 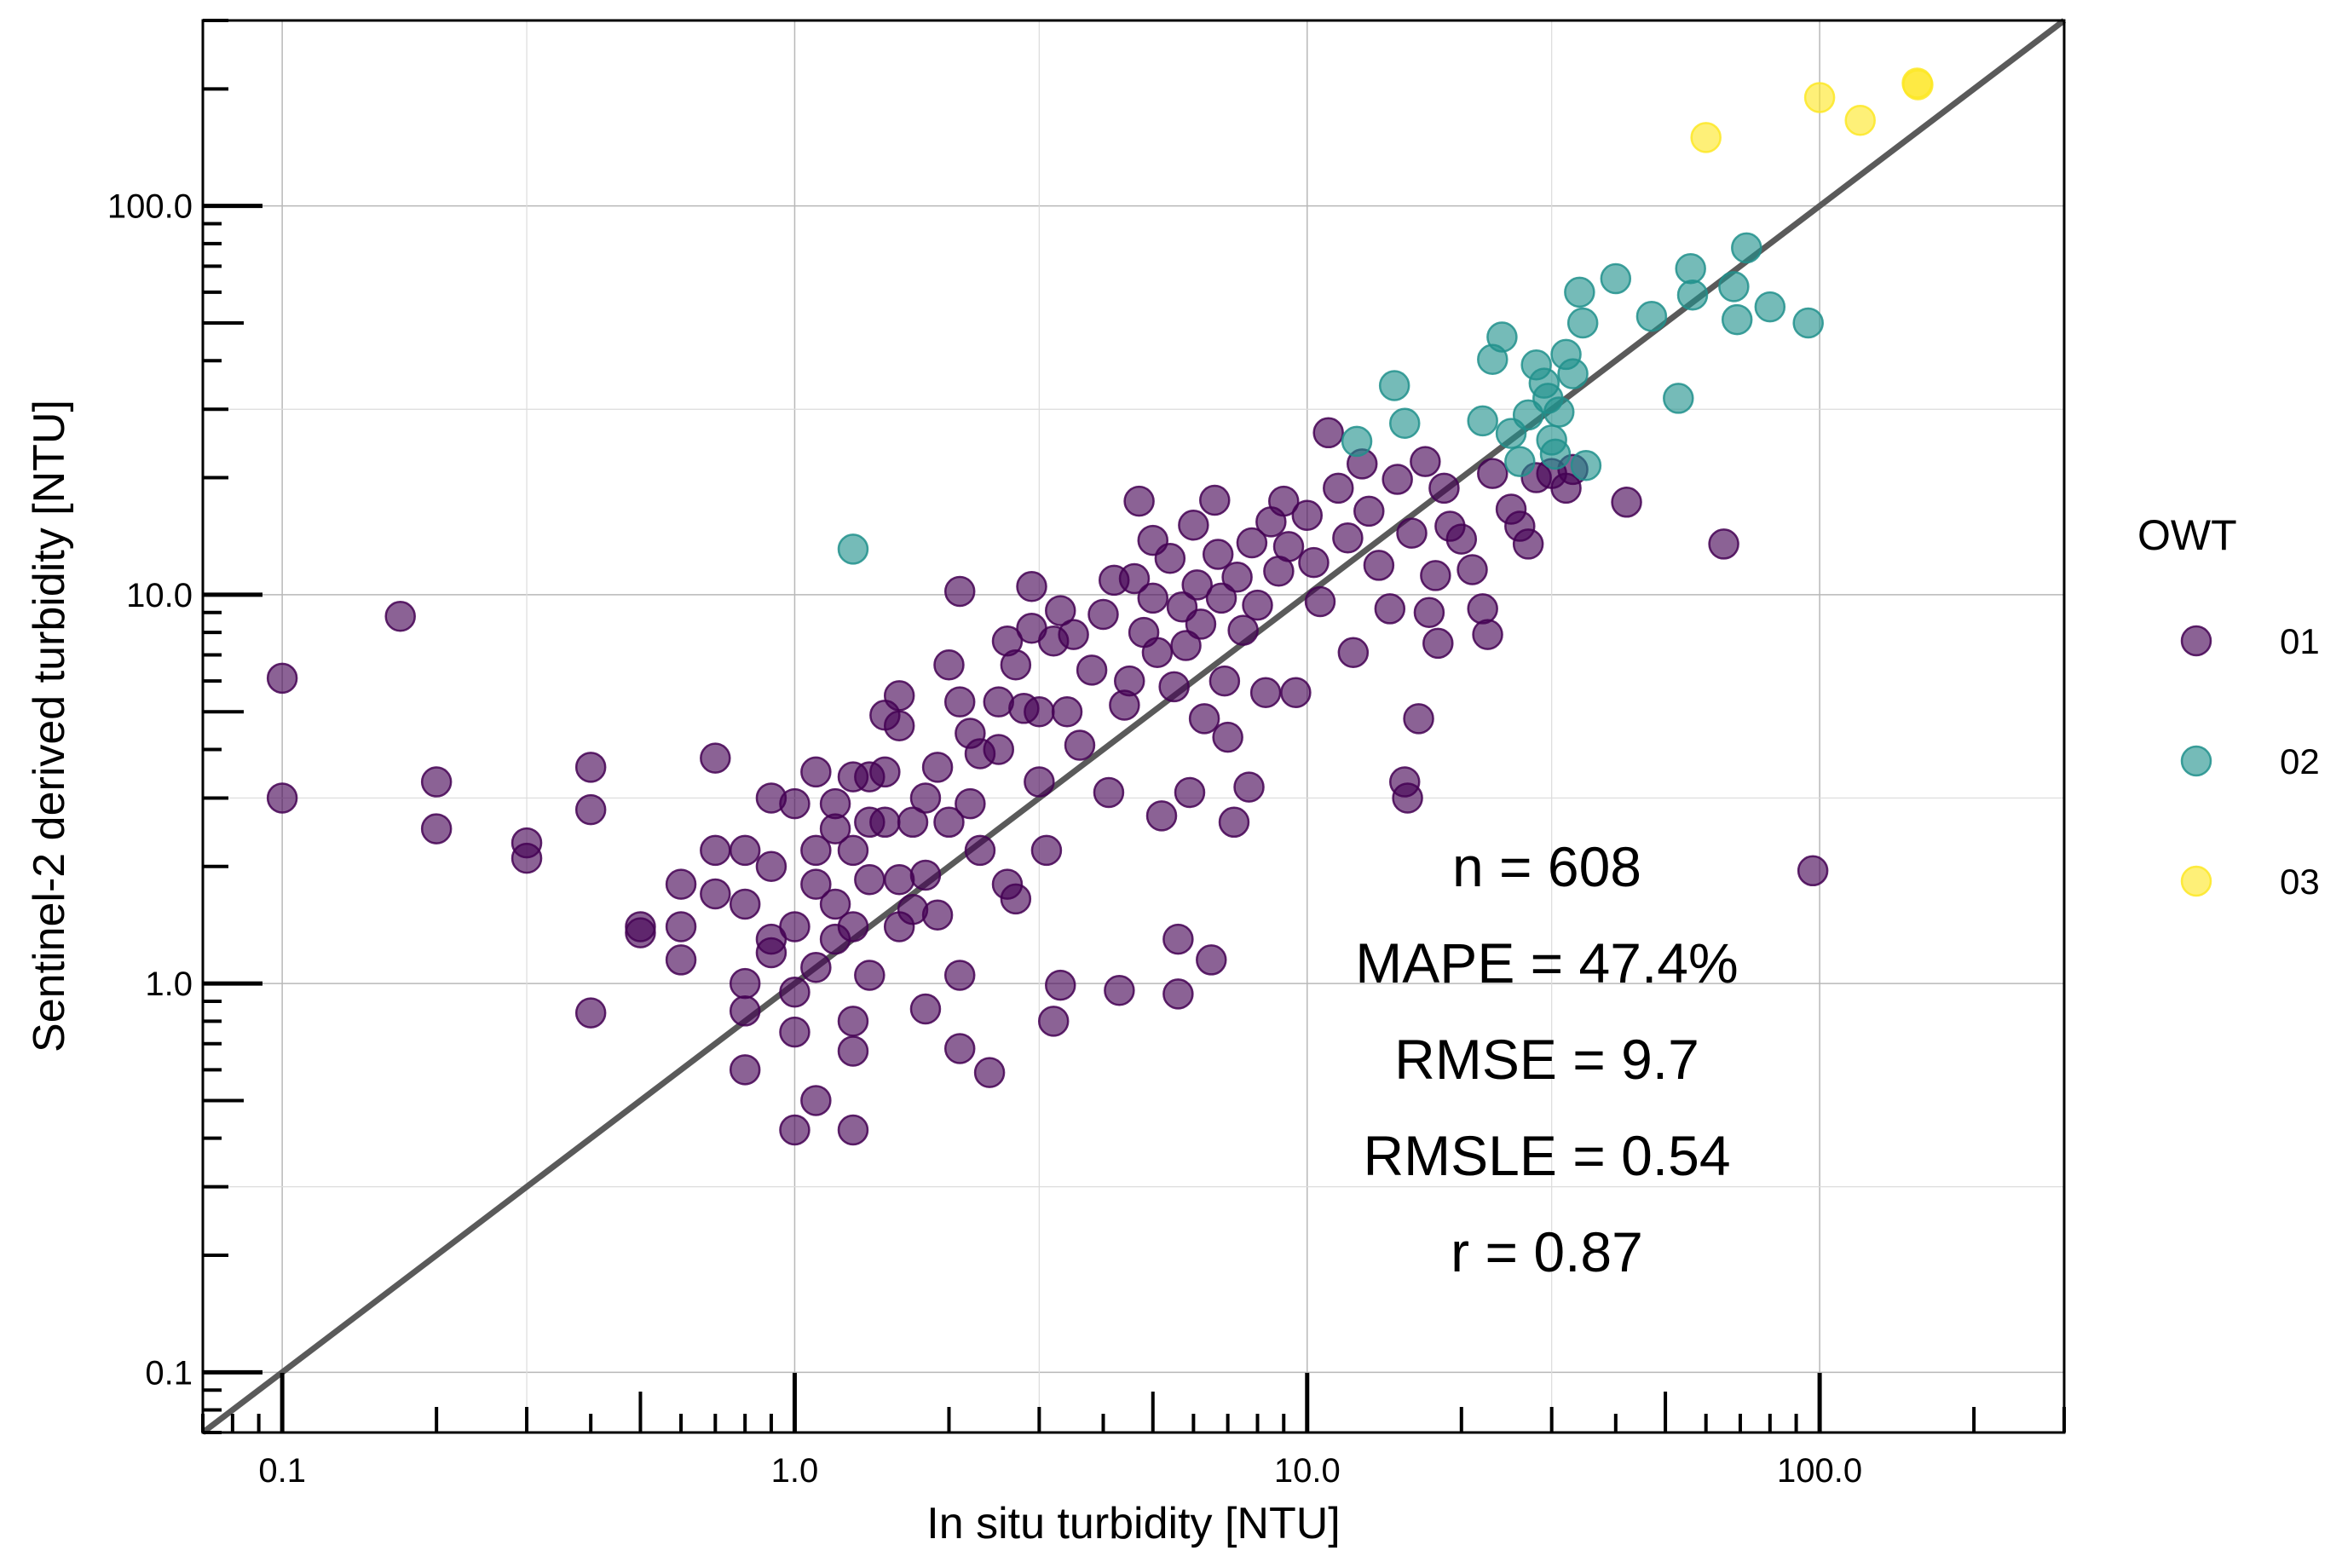 What do you see at coordinates (795, 1471) in the screenshot?
I see `x-tick-label: 1.0` at bounding box center [795, 1471].